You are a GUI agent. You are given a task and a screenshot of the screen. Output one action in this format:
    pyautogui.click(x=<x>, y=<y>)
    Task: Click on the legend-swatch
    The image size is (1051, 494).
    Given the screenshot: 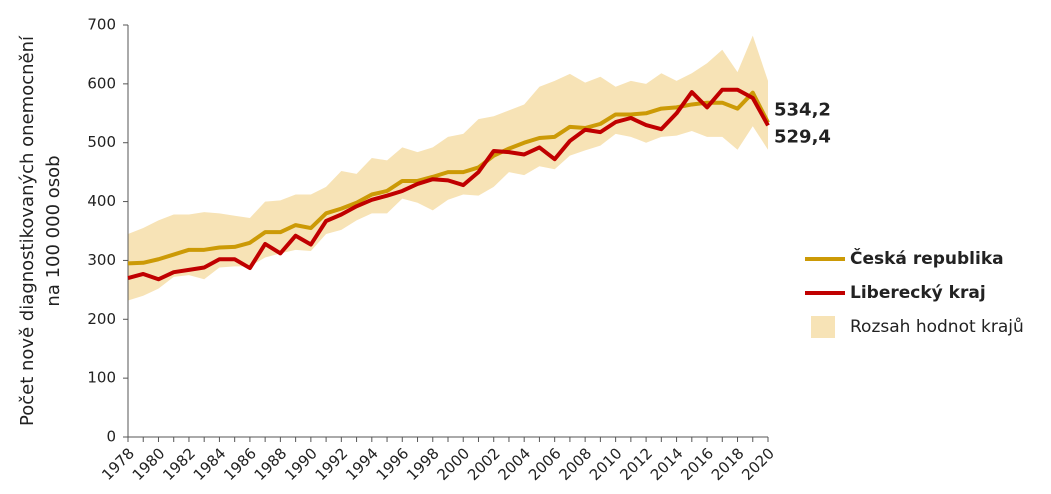 What is the action you would take?
    pyautogui.click(x=823, y=327)
    